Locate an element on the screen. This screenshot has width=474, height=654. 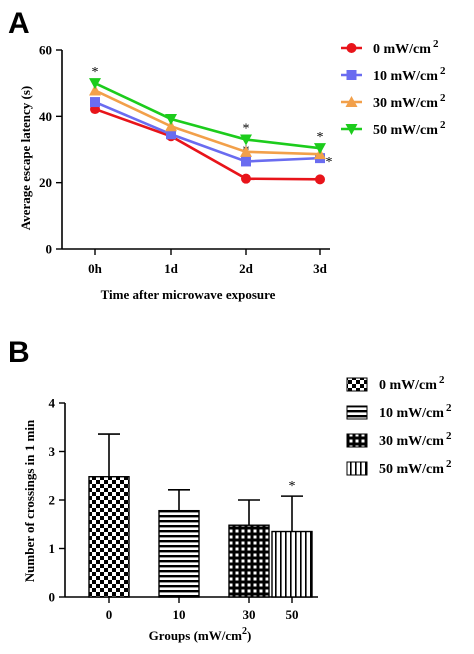
panel-b-x-tick-label: 0 is located at coordinates (109, 614).